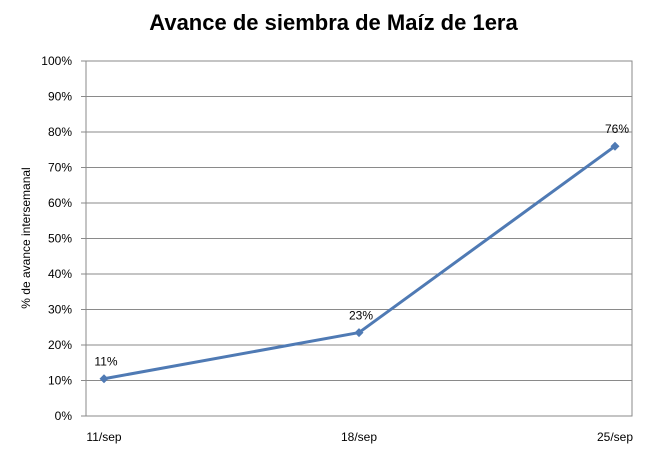  Describe the element at coordinates (615, 437) in the screenshot. I see `x-tick-label: 25/sep` at that location.